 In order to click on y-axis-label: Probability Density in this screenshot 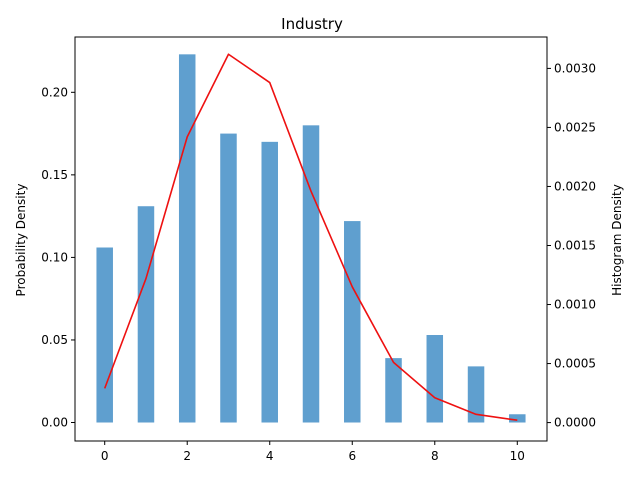, I will do `click(21, 240)`.